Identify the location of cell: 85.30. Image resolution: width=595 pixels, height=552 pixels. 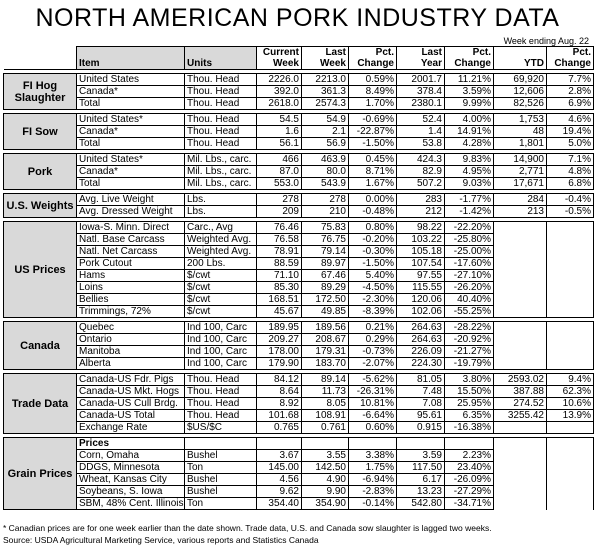
(279, 287).